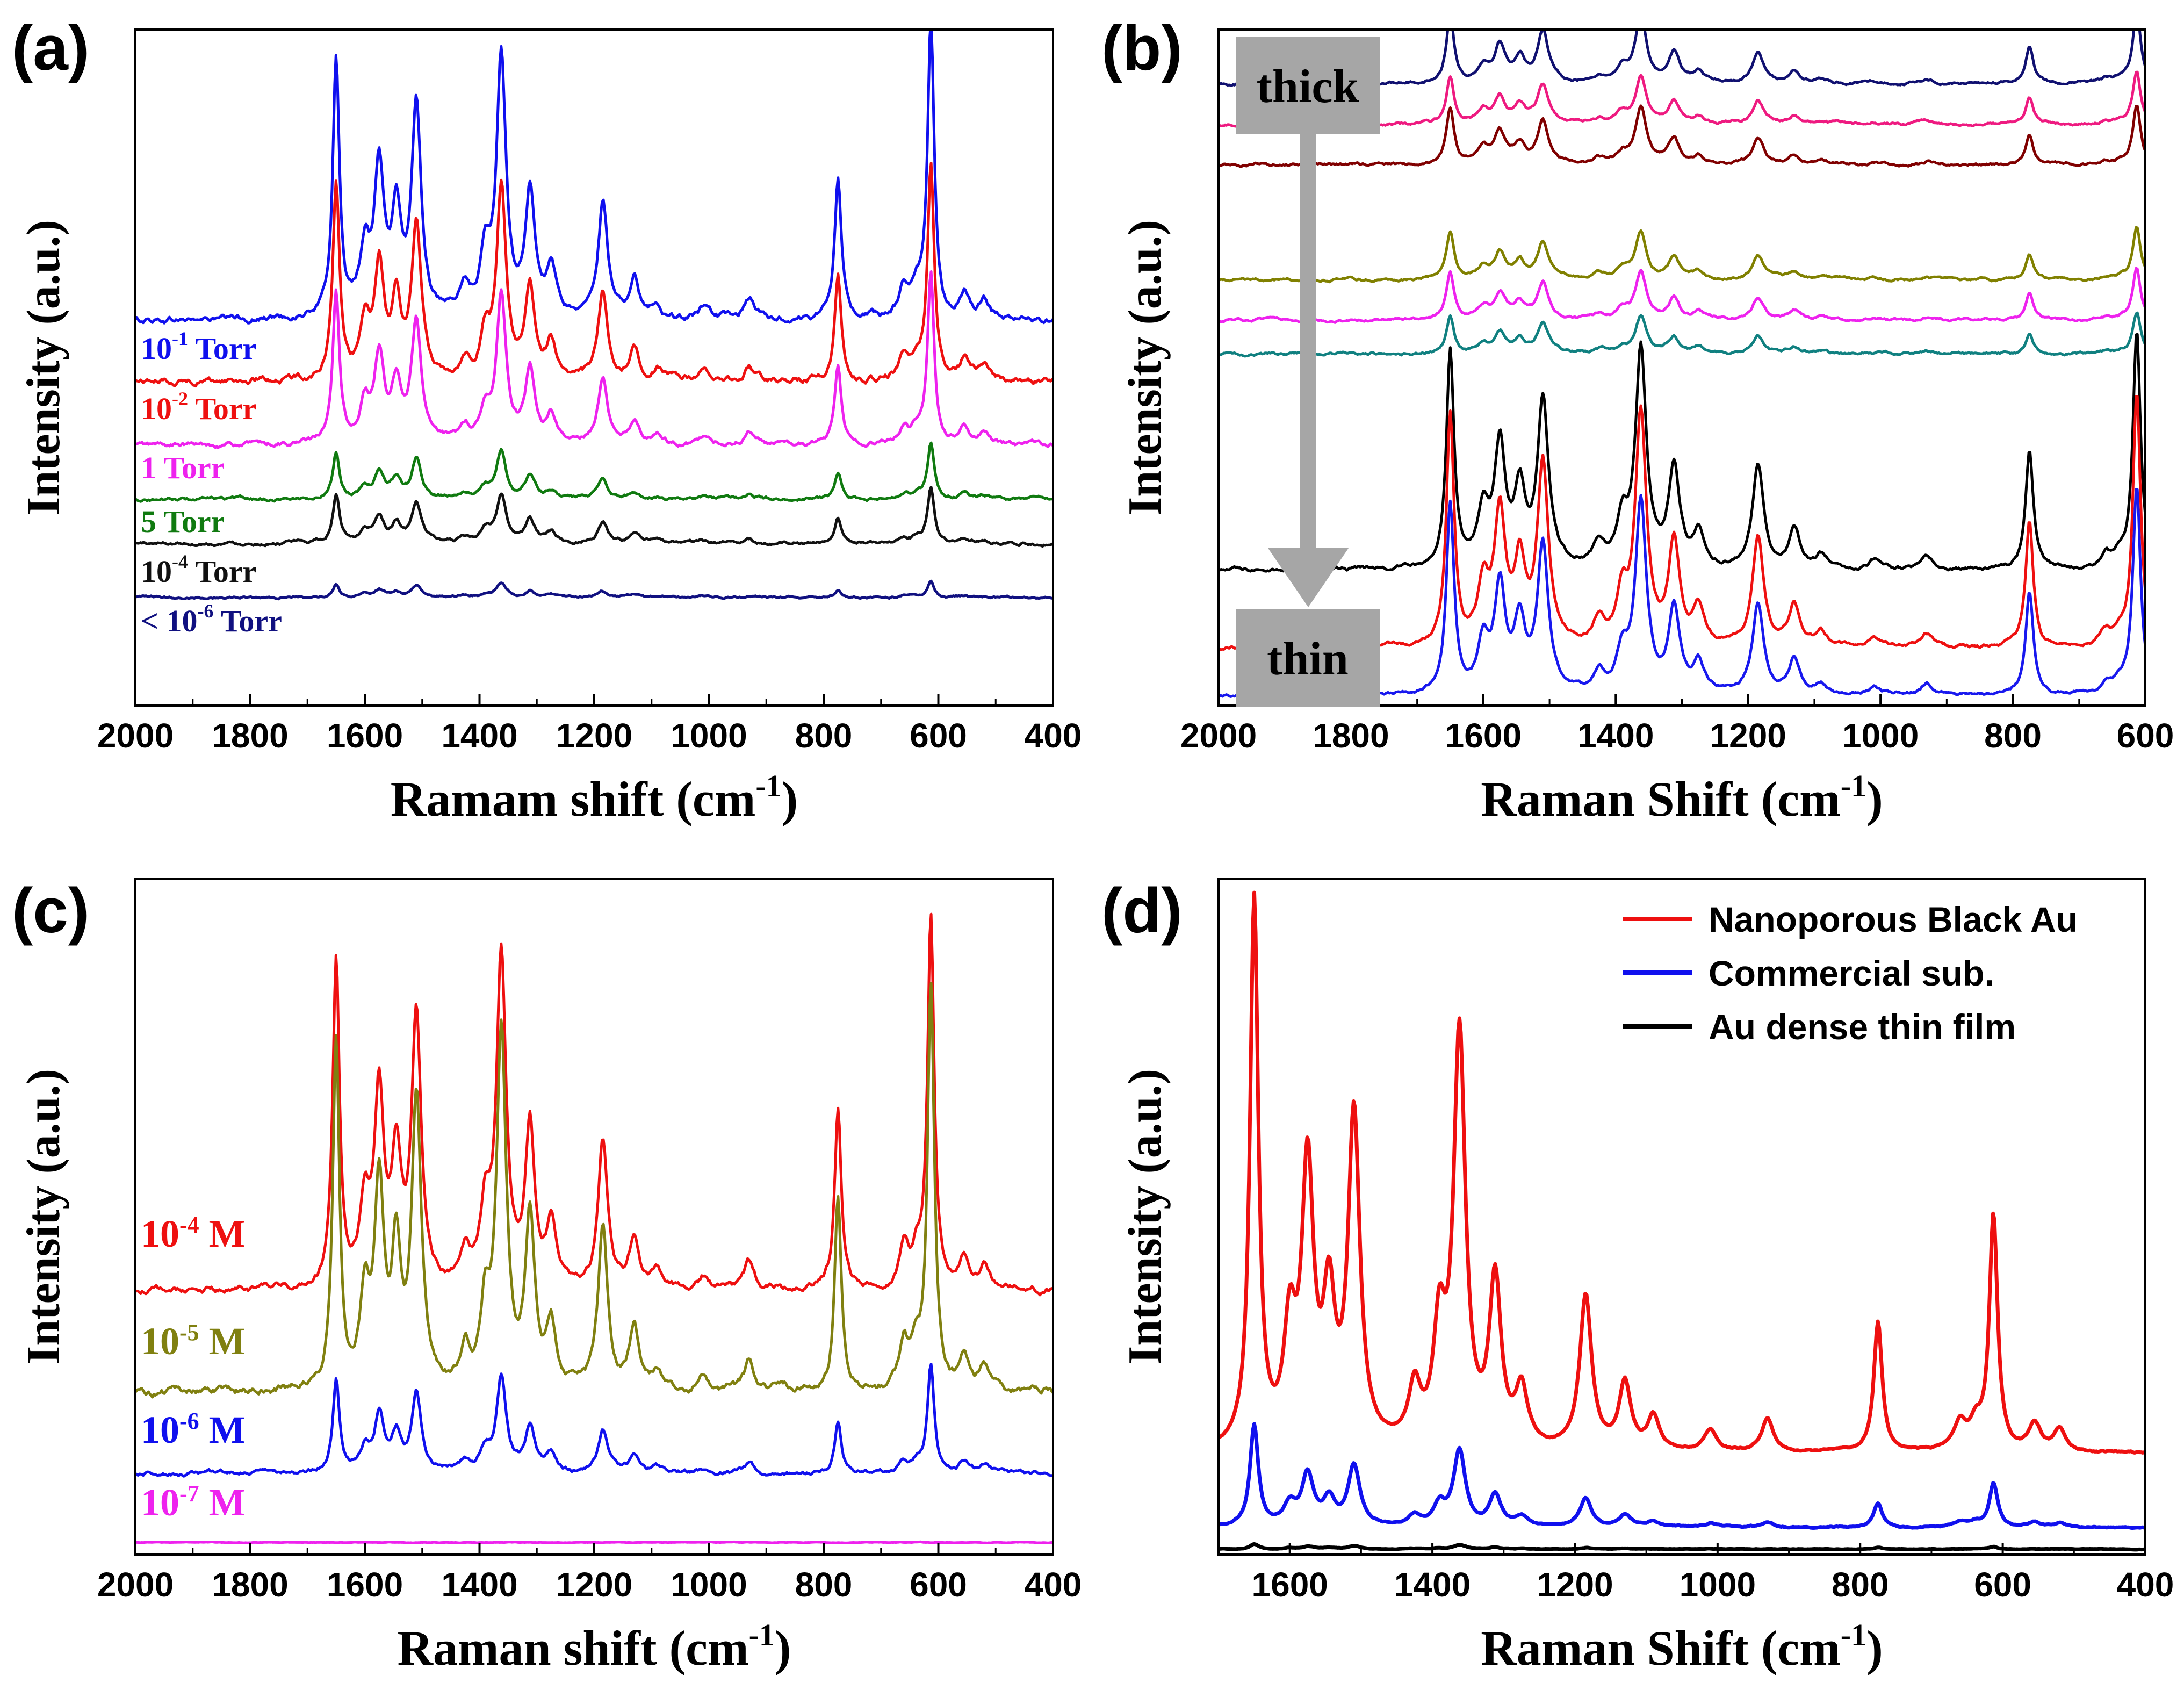 Image resolution: width=2184 pixels, height=1683 pixels. I want to click on panel-label: (b), so click(1142, 48).